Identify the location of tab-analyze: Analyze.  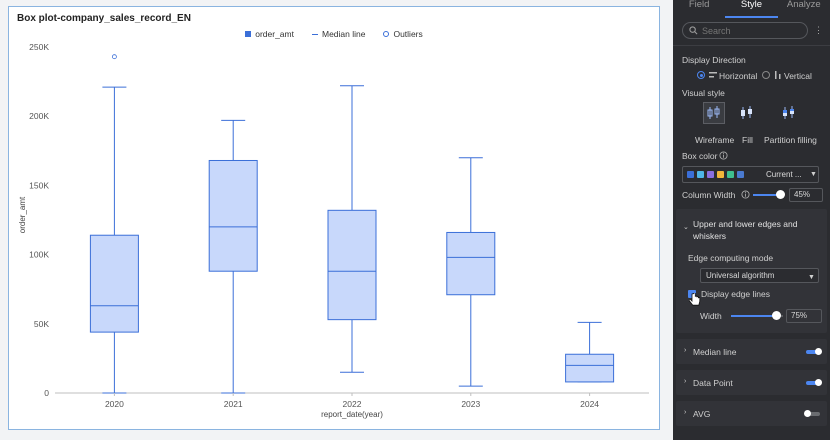
(803, 5).